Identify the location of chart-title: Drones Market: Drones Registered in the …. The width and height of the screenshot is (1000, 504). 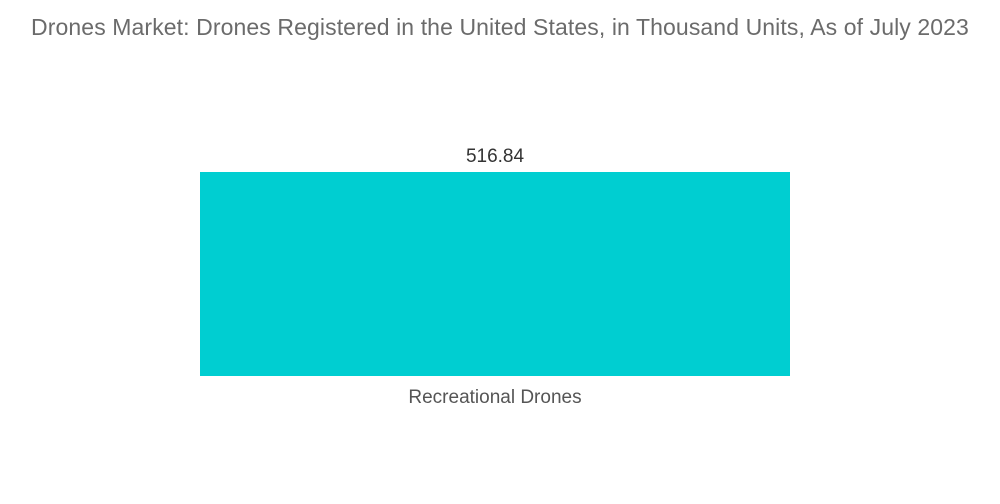
(500, 27).